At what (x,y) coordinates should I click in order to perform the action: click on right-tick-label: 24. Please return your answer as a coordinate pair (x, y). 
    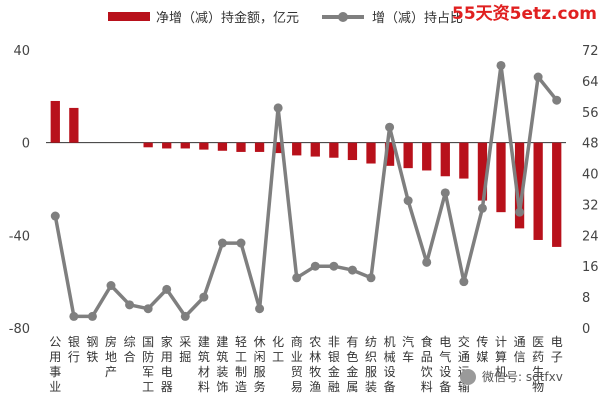
    Looking at the image, I should click on (590, 236).